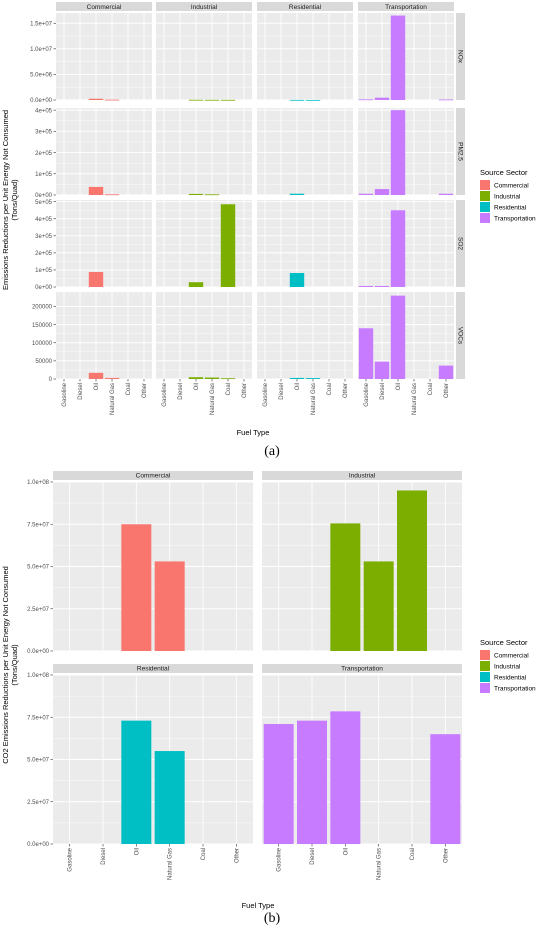  Describe the element at coordinates (44, 111) in the screenshot. I see `row-pm2-5-ytick-label: 4e+05` at that location.